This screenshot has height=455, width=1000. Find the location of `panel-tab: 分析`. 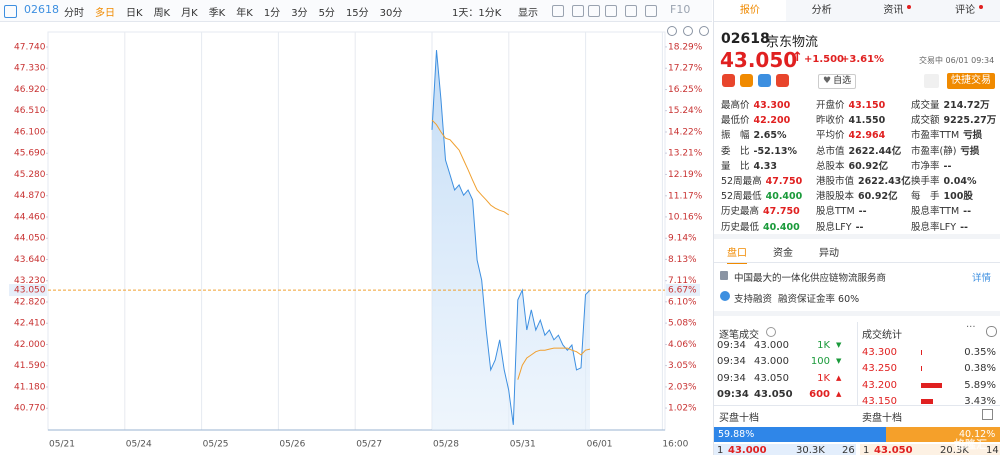

panel-tab: 分析 is located at coordinates (821, 10).